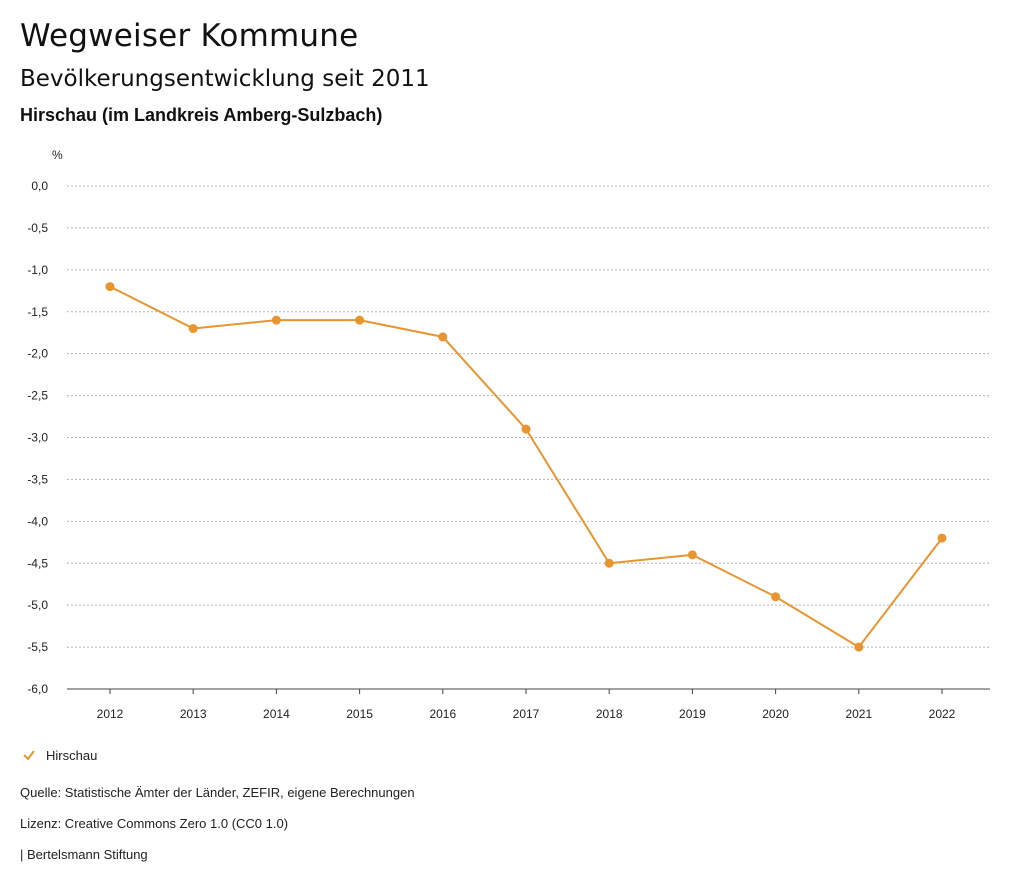 The height and width of the screenshot is (888, 1024). Describe the element at coordinates (359, 714) in the screenshot. I see `x-tick-label: 2015` at that location.